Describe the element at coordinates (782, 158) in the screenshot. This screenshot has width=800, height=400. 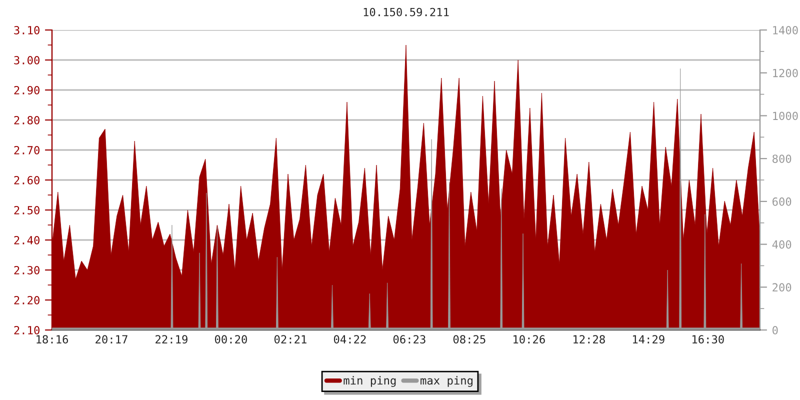
I see `y2-tick-label: 800` at that location.